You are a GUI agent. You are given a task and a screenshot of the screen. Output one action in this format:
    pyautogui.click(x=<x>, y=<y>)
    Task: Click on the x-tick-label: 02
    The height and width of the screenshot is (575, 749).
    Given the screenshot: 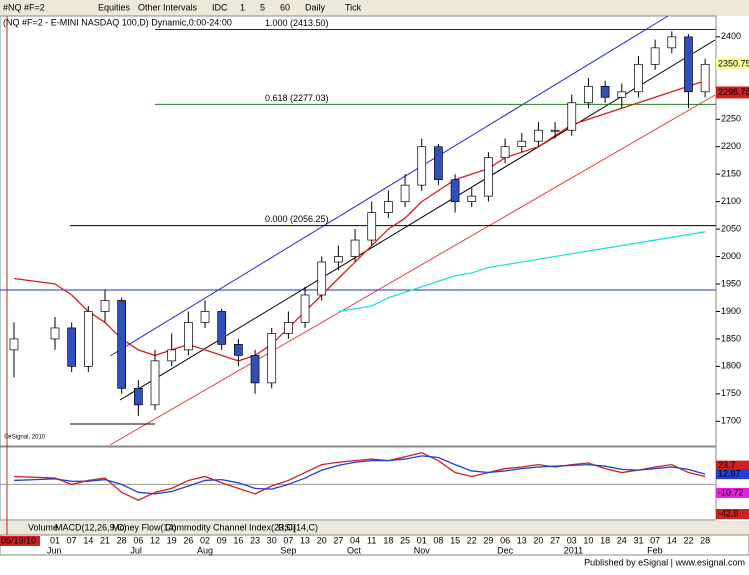 What is the action you would take?
    pyautogui.click(x=205, y=540)
    